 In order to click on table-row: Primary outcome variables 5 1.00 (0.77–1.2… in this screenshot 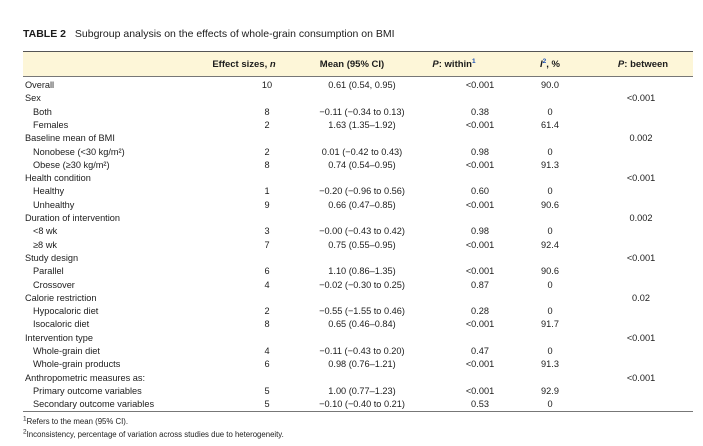, I will do `click(358, 391)`.